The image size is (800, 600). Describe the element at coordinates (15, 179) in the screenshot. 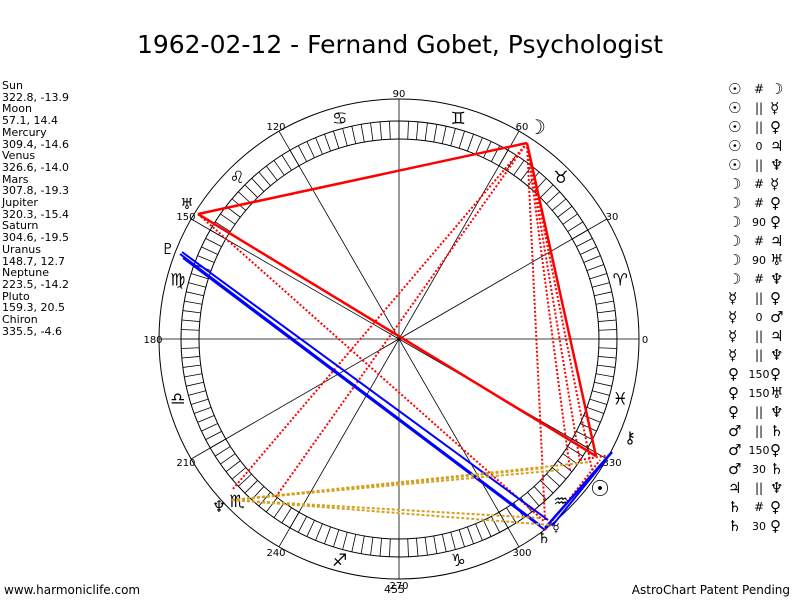

I see `planet-name: Mars` at that location.